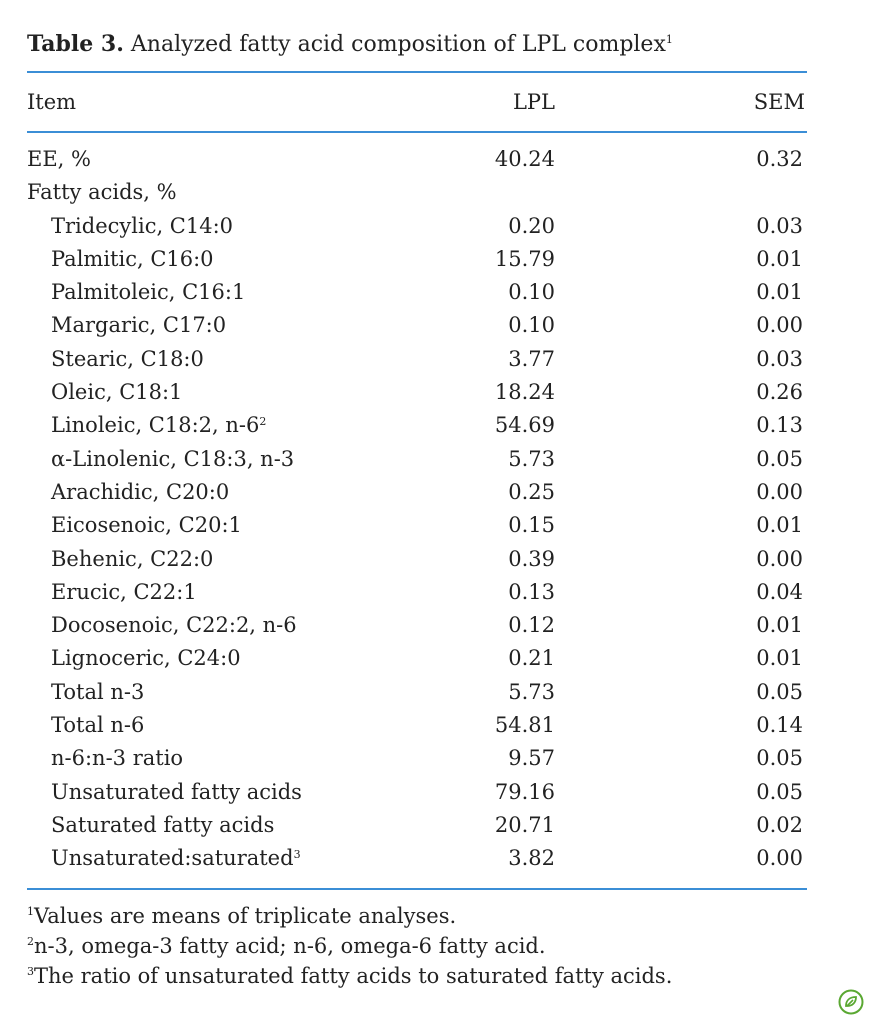 The image size is (872, 1023). I want to click on caption-footnote-mark: 1, so click(669, 39).